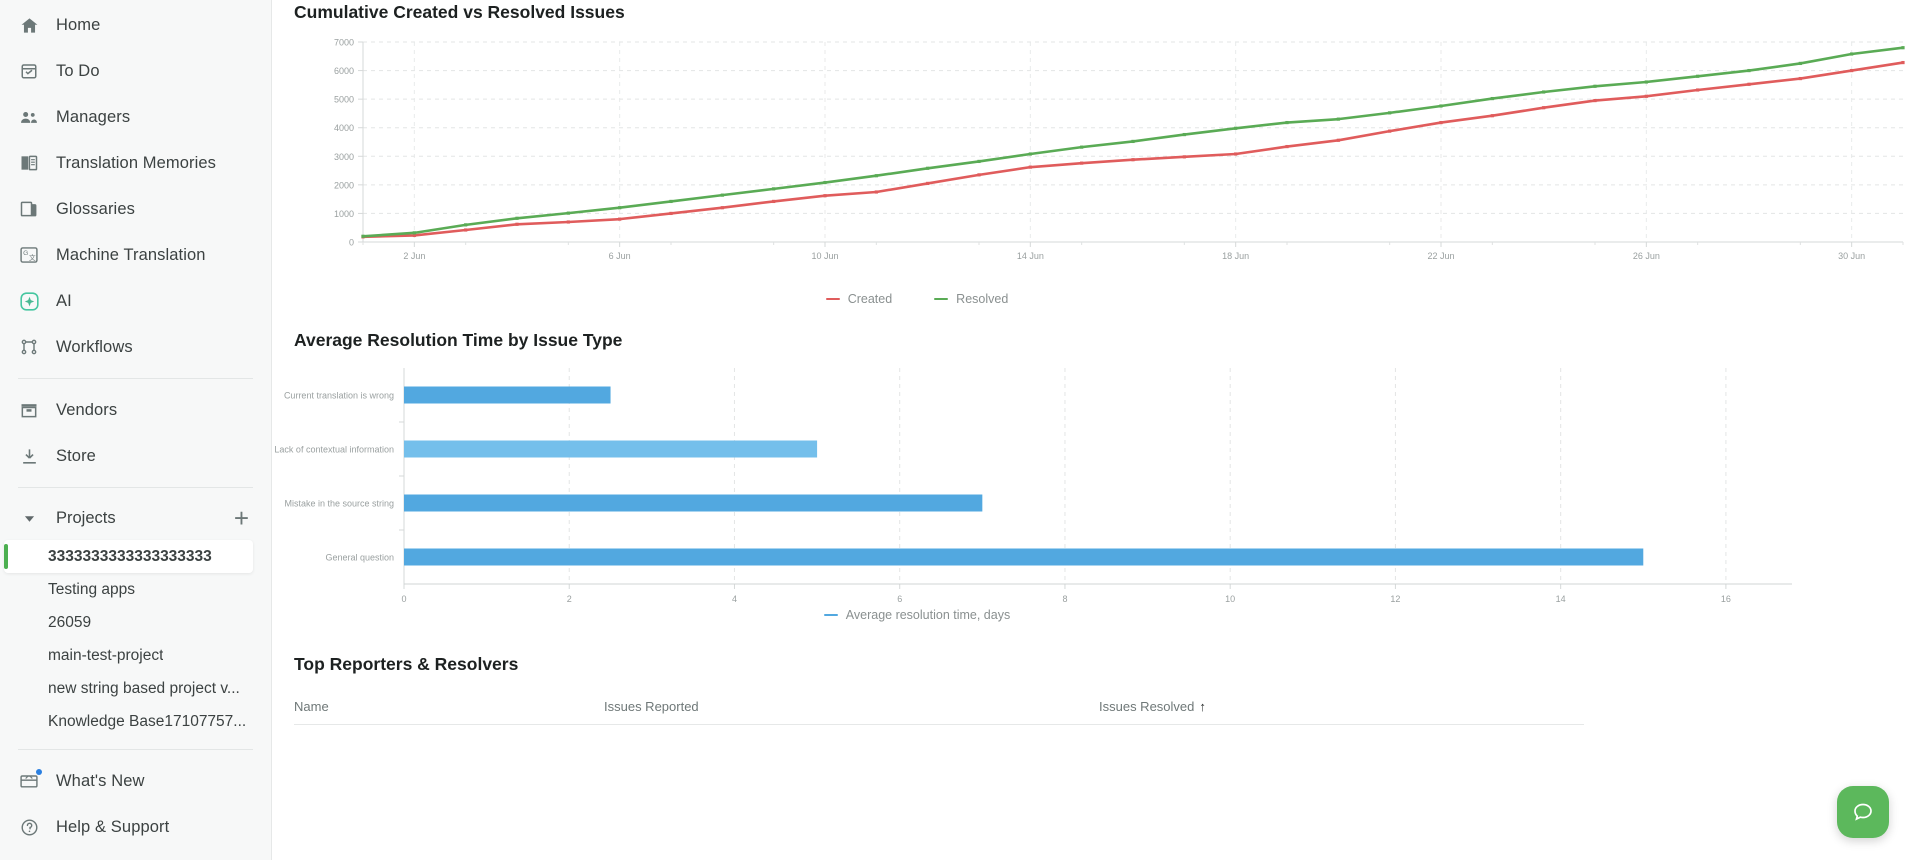 The width and height of the screenshot is (1915, 860). I want to click on top-reporters-title: Top Reporters & Resolvers, so click(406, 664).